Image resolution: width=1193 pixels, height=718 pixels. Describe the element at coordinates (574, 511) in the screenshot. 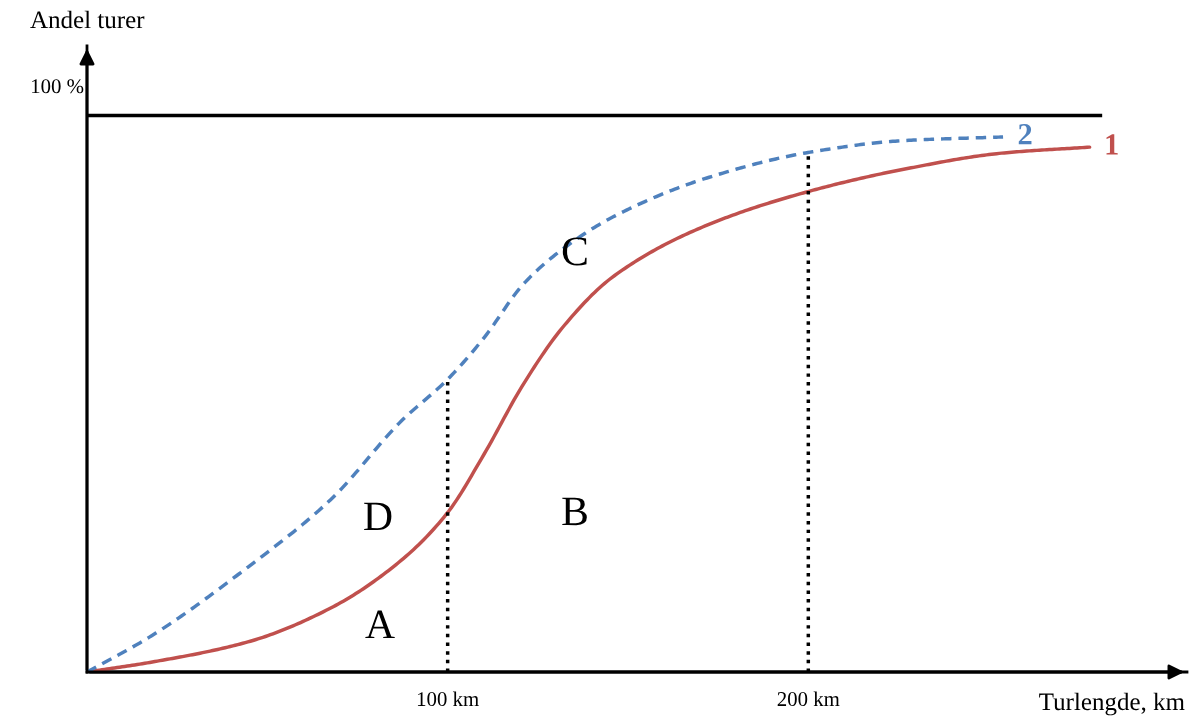

I see `annotation: B` at that location.